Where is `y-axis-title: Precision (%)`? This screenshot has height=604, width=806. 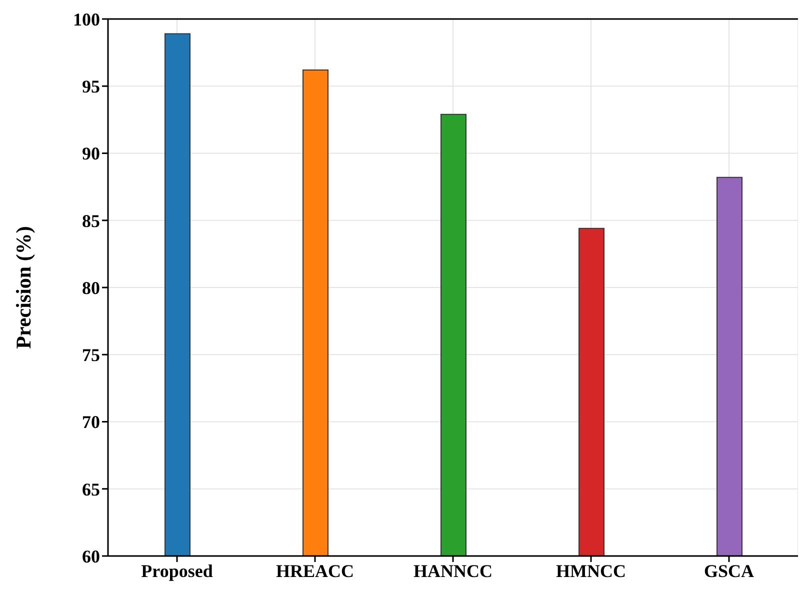
y-axis-title: Precision (%) is located at coordinates (23, 287).